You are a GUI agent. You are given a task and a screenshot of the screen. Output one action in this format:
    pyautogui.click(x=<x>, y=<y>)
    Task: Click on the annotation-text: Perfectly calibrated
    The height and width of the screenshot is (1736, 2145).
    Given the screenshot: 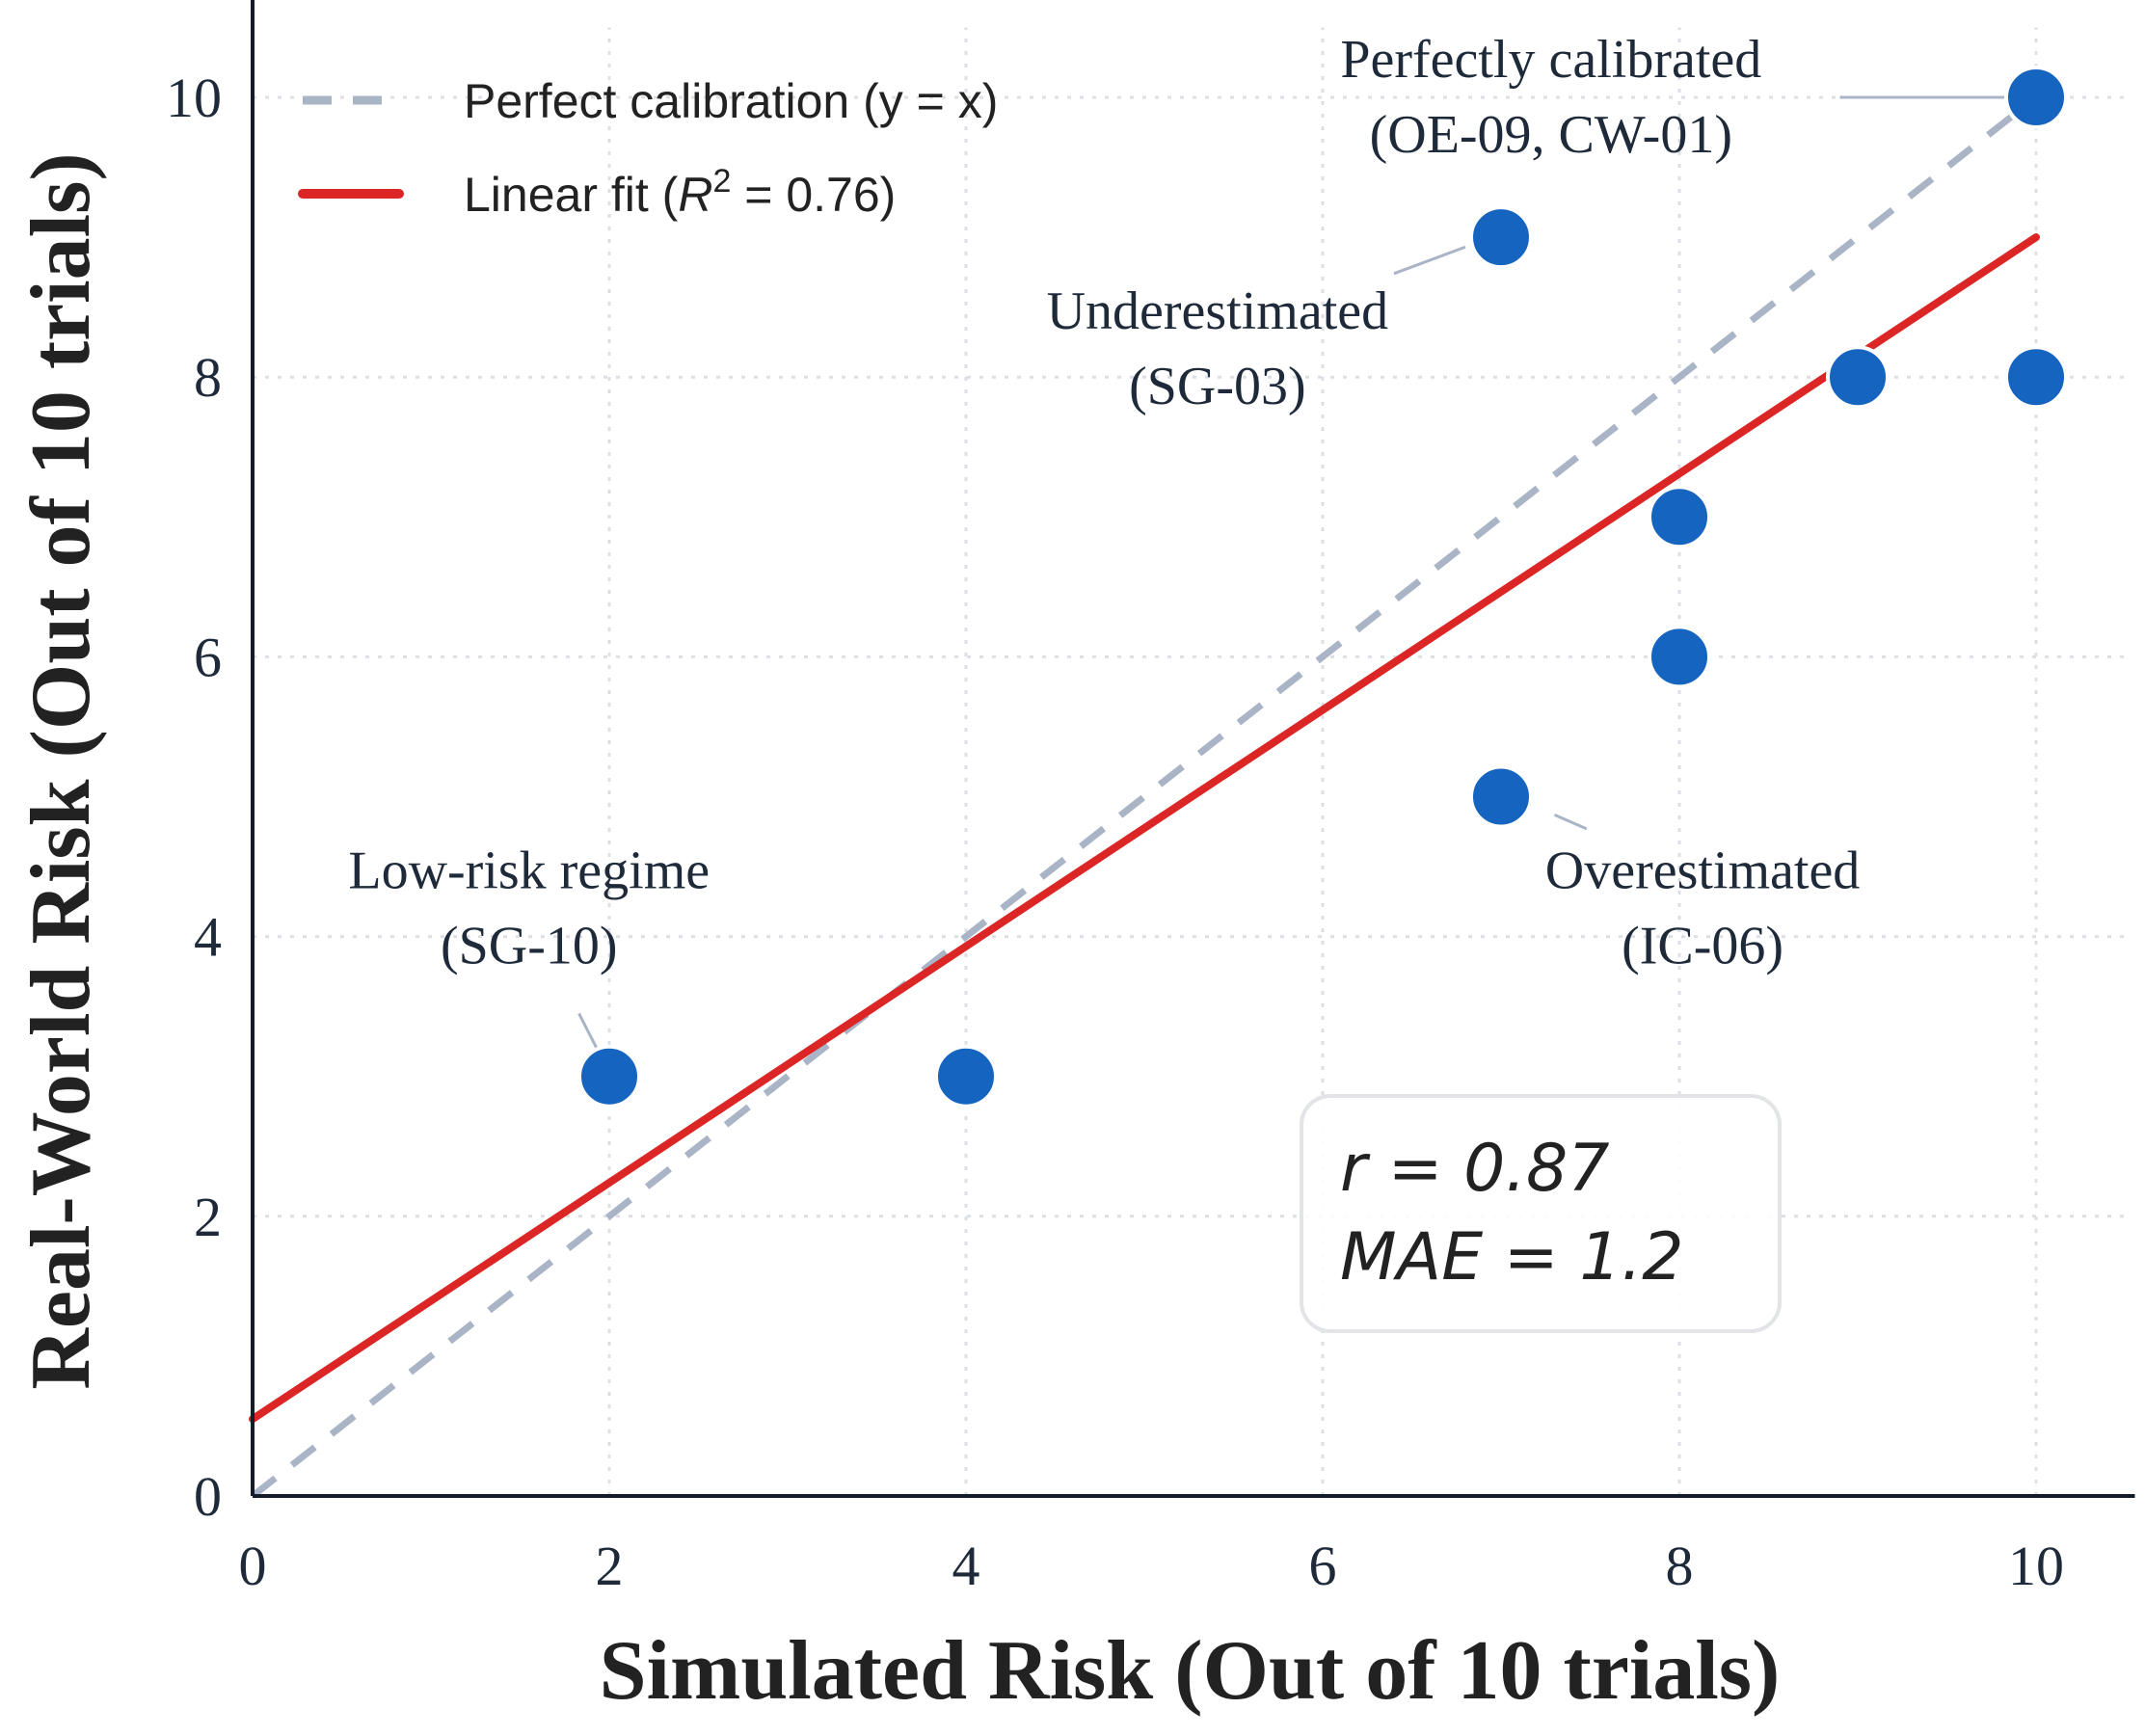 What is the action you would take?
    pyautogui.click(x=1551, y=60)
    